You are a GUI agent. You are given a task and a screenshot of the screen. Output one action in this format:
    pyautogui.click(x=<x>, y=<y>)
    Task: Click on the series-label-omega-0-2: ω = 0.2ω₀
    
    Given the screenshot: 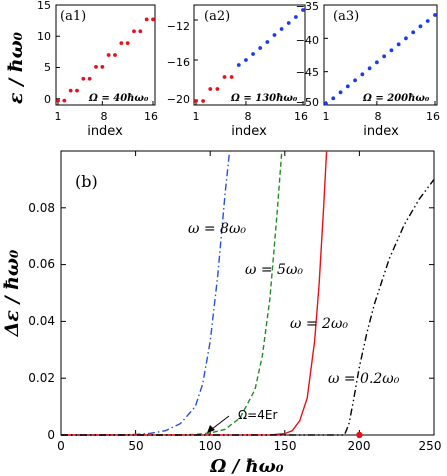 What is the action you would take?
    pyautogui.click(x=364, y=379)
    